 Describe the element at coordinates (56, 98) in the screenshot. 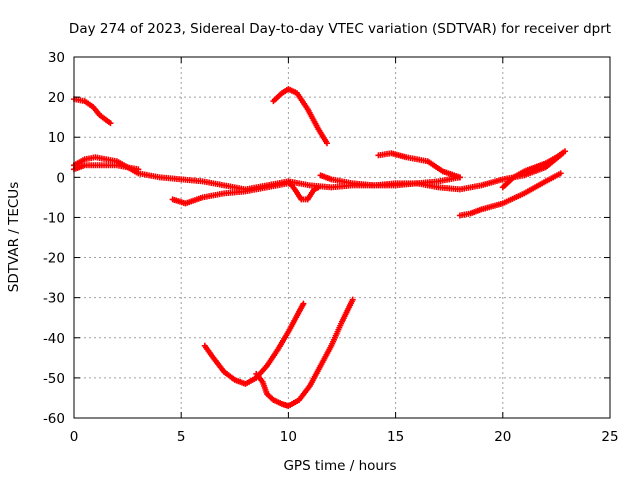

I see `y-tick-label: 20` at that location.